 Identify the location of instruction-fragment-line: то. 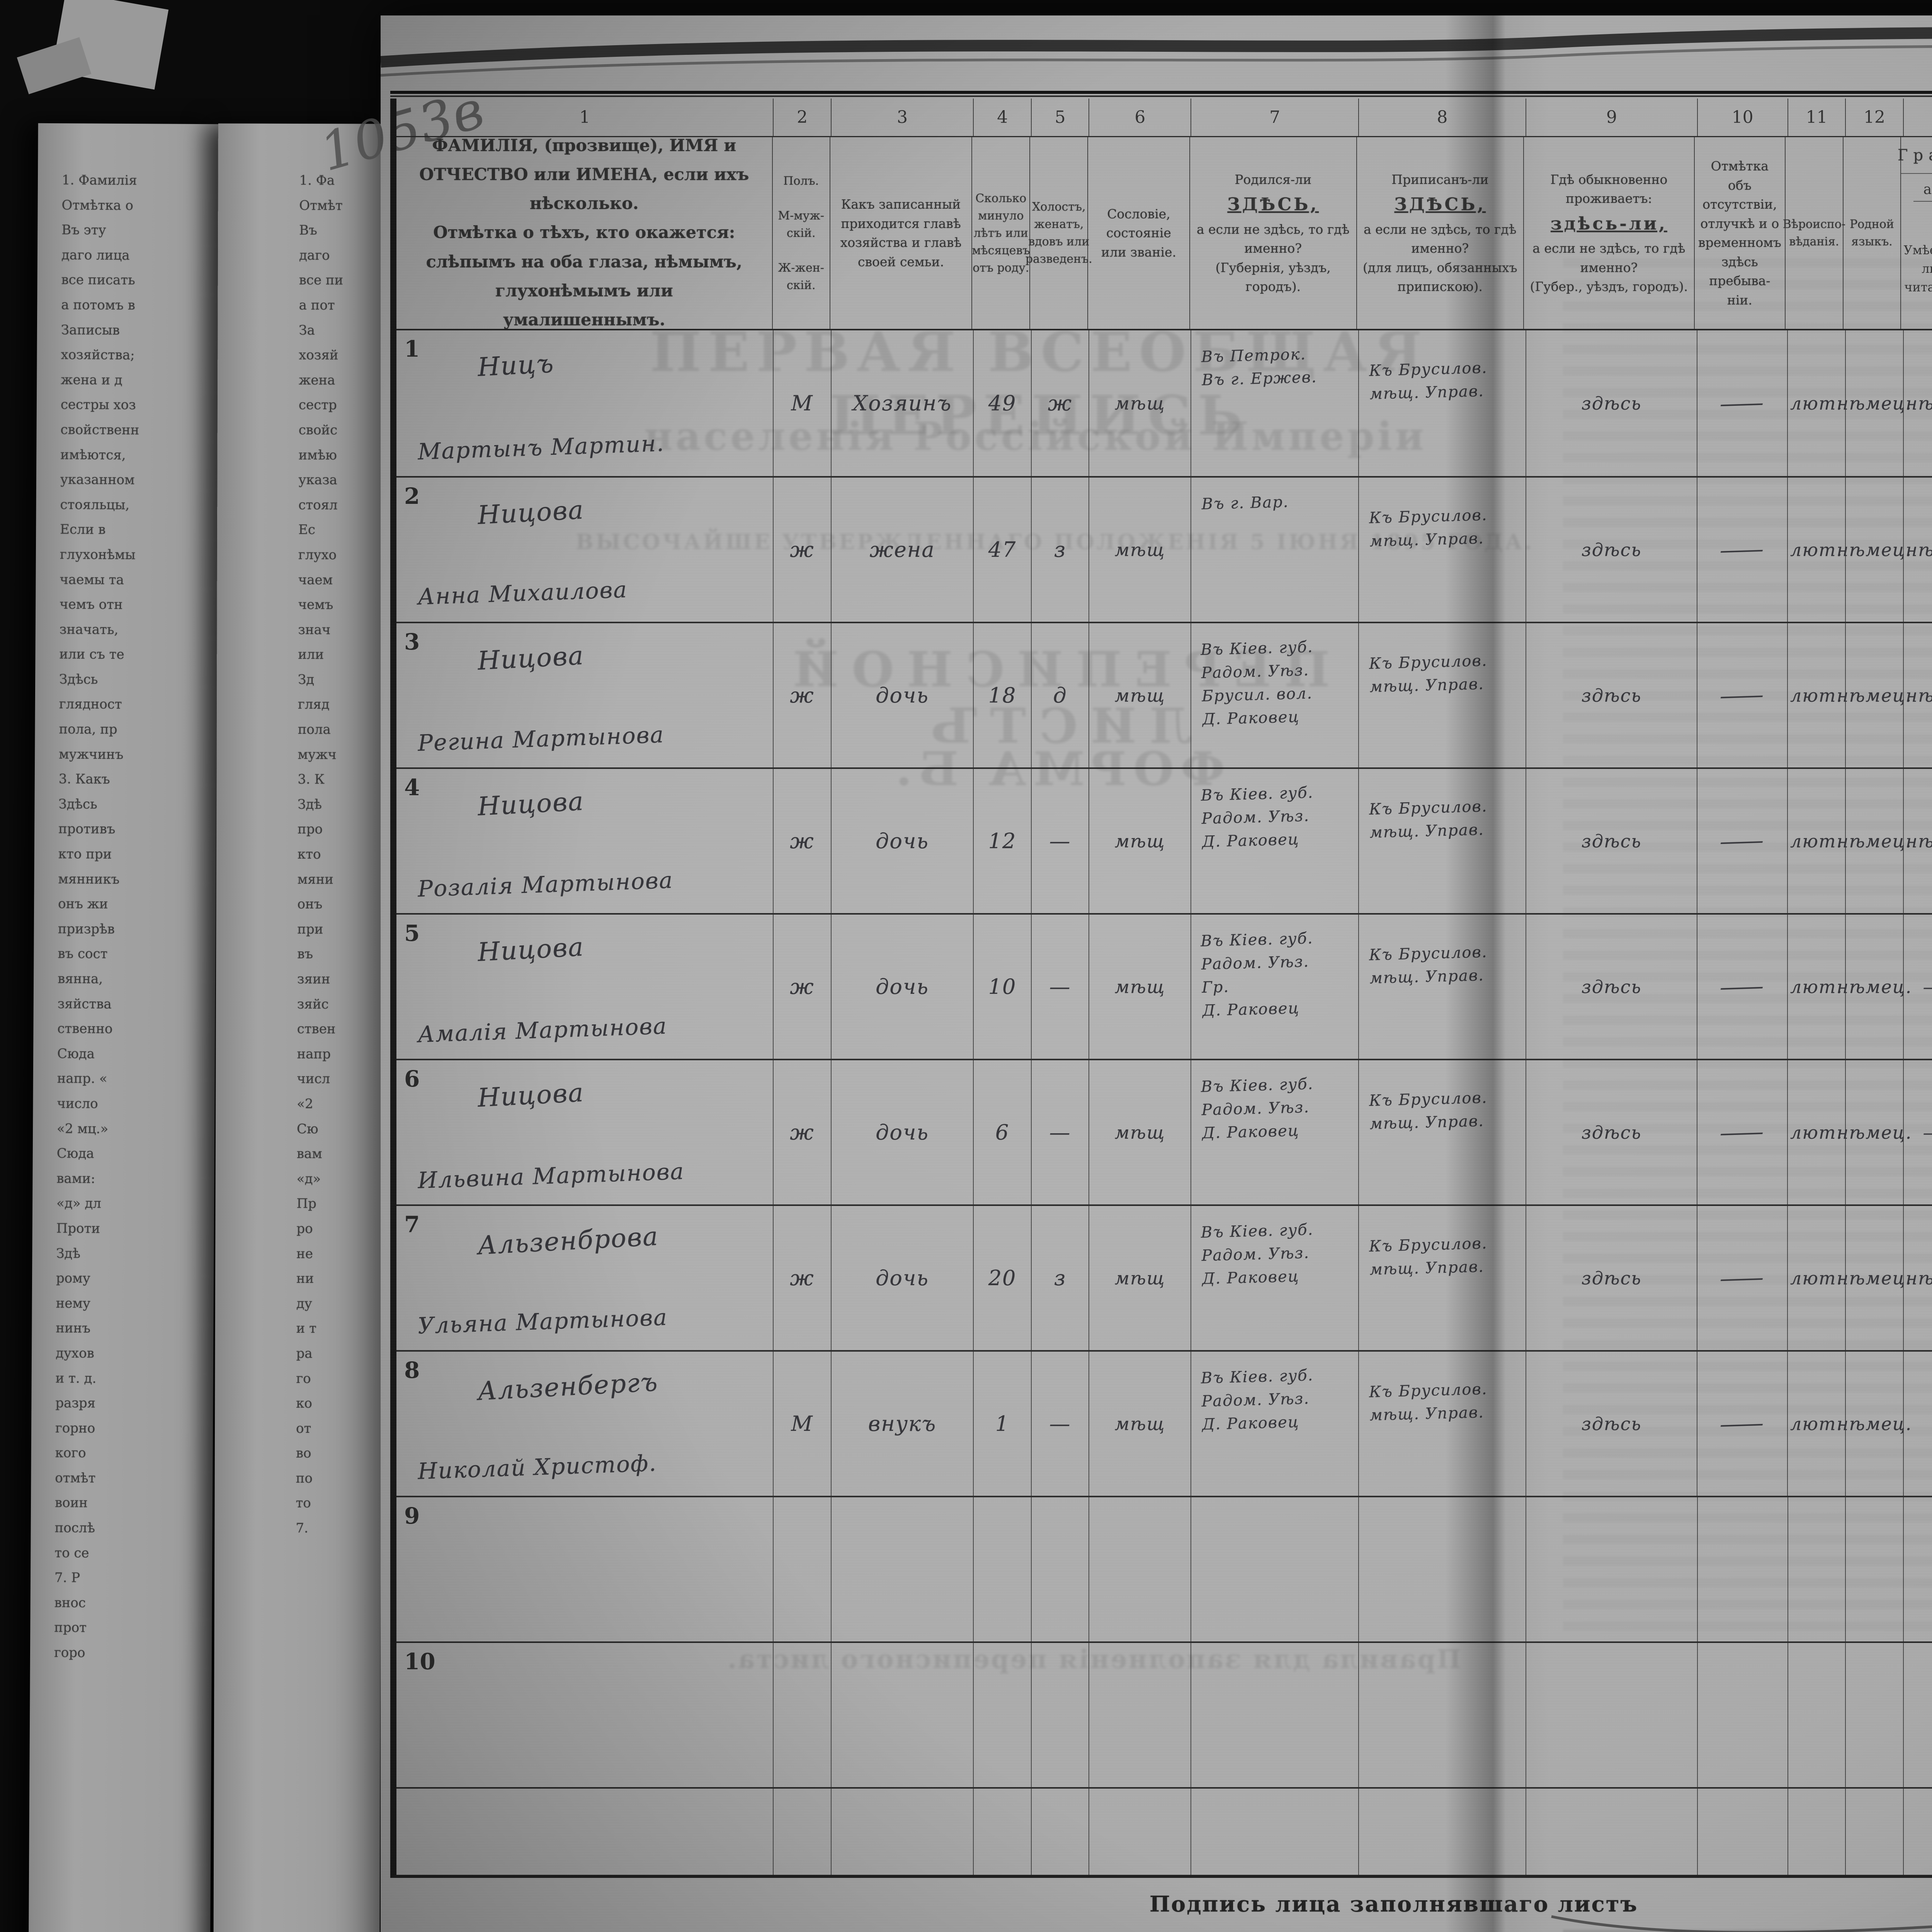
(303, 1503).